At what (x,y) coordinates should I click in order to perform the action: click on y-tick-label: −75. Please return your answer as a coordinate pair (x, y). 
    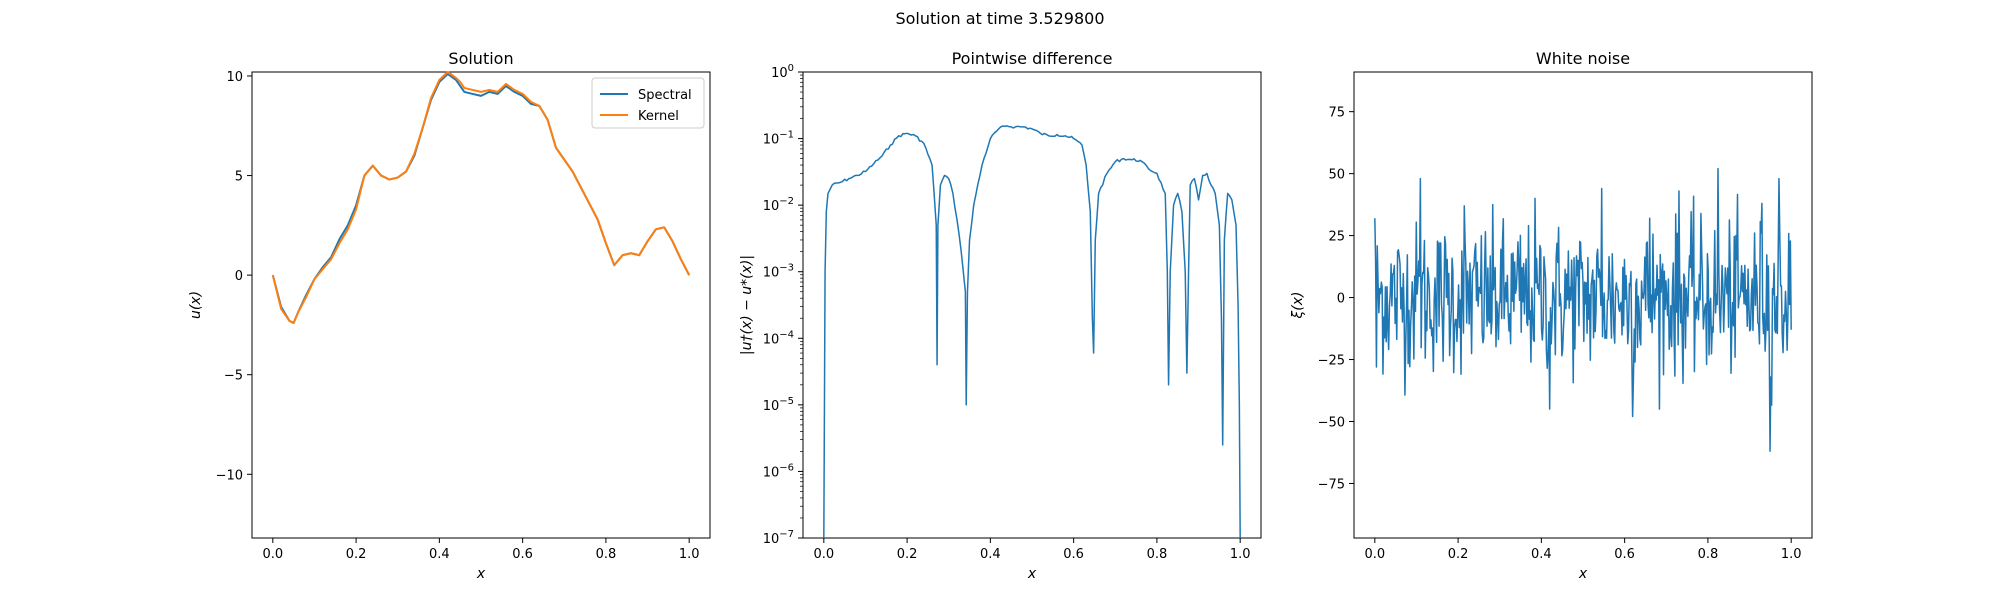
    Looking at the image, I should click on (1331, 484).